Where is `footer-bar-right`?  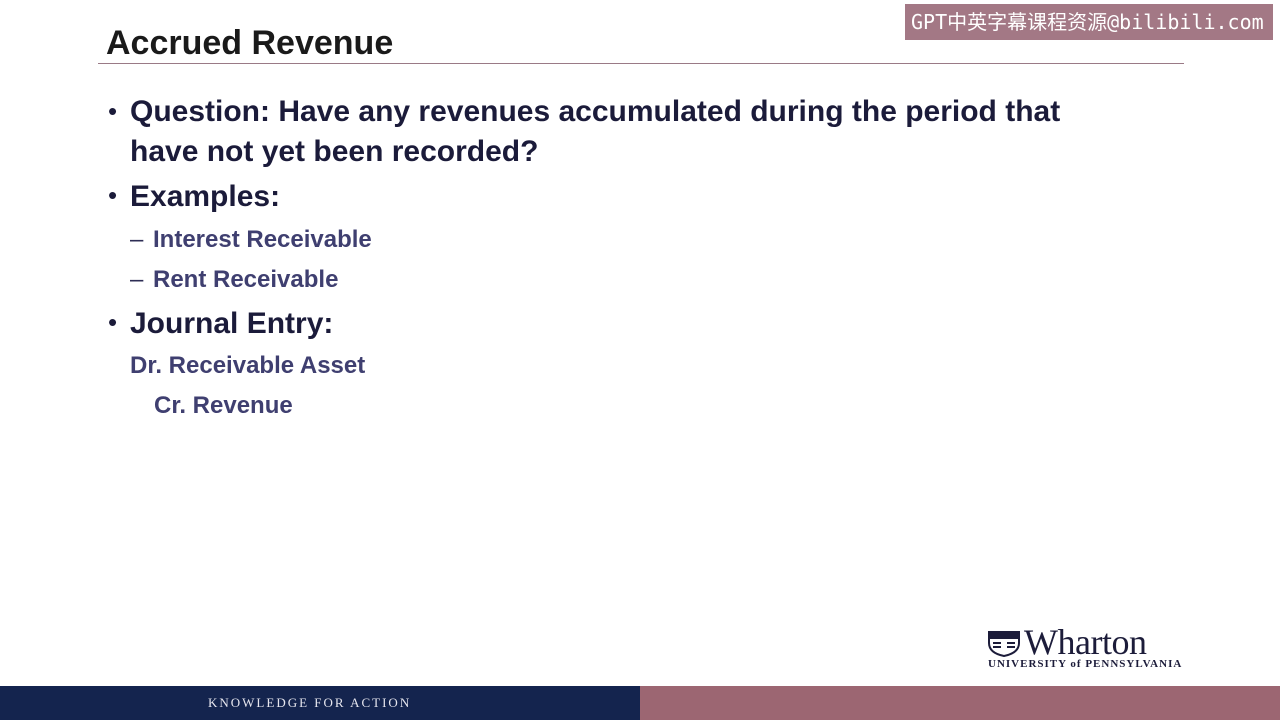 footer-bar-right is located at coordinates (960, 703).